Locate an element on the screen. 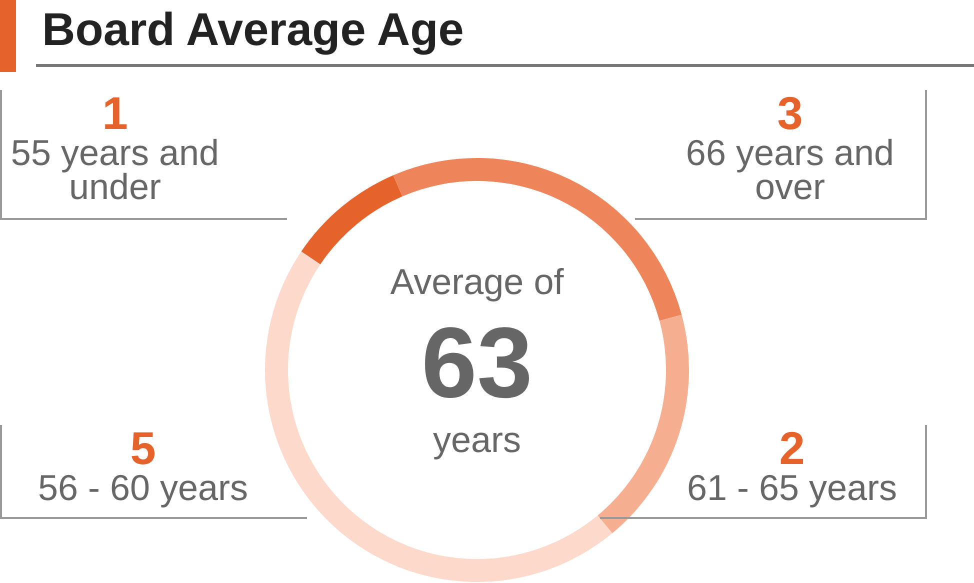 This screenshot has height=583, width=974. chart-title: Board Average Age is located at coordinates (253, 29).